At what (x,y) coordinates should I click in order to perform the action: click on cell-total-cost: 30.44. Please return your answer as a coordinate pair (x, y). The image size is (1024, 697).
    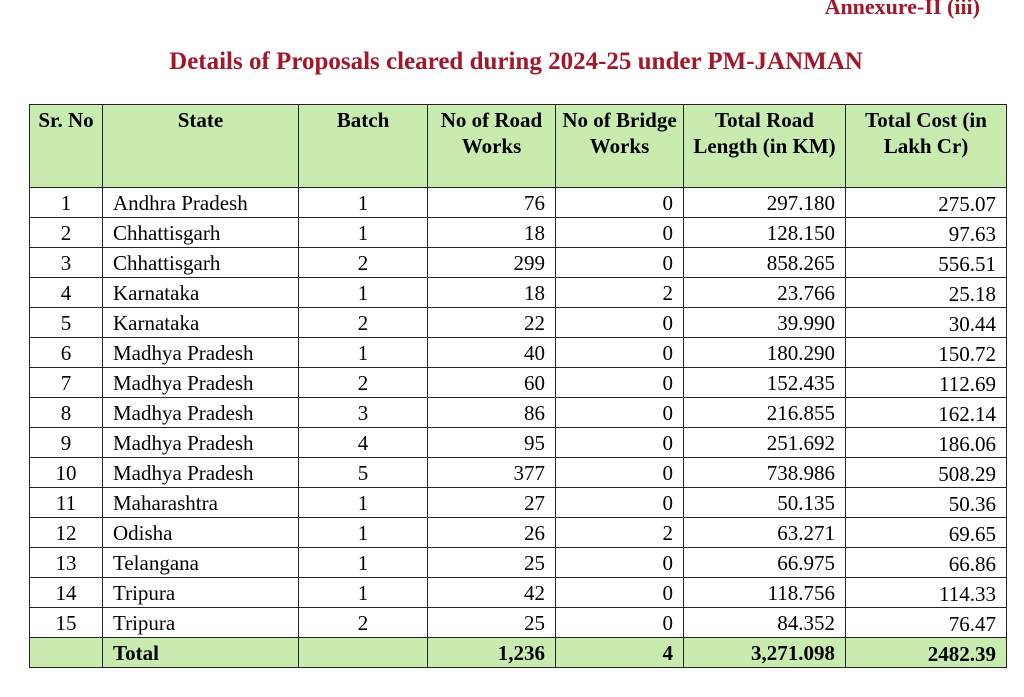
    Looking at the image, I should click on (926, 322).